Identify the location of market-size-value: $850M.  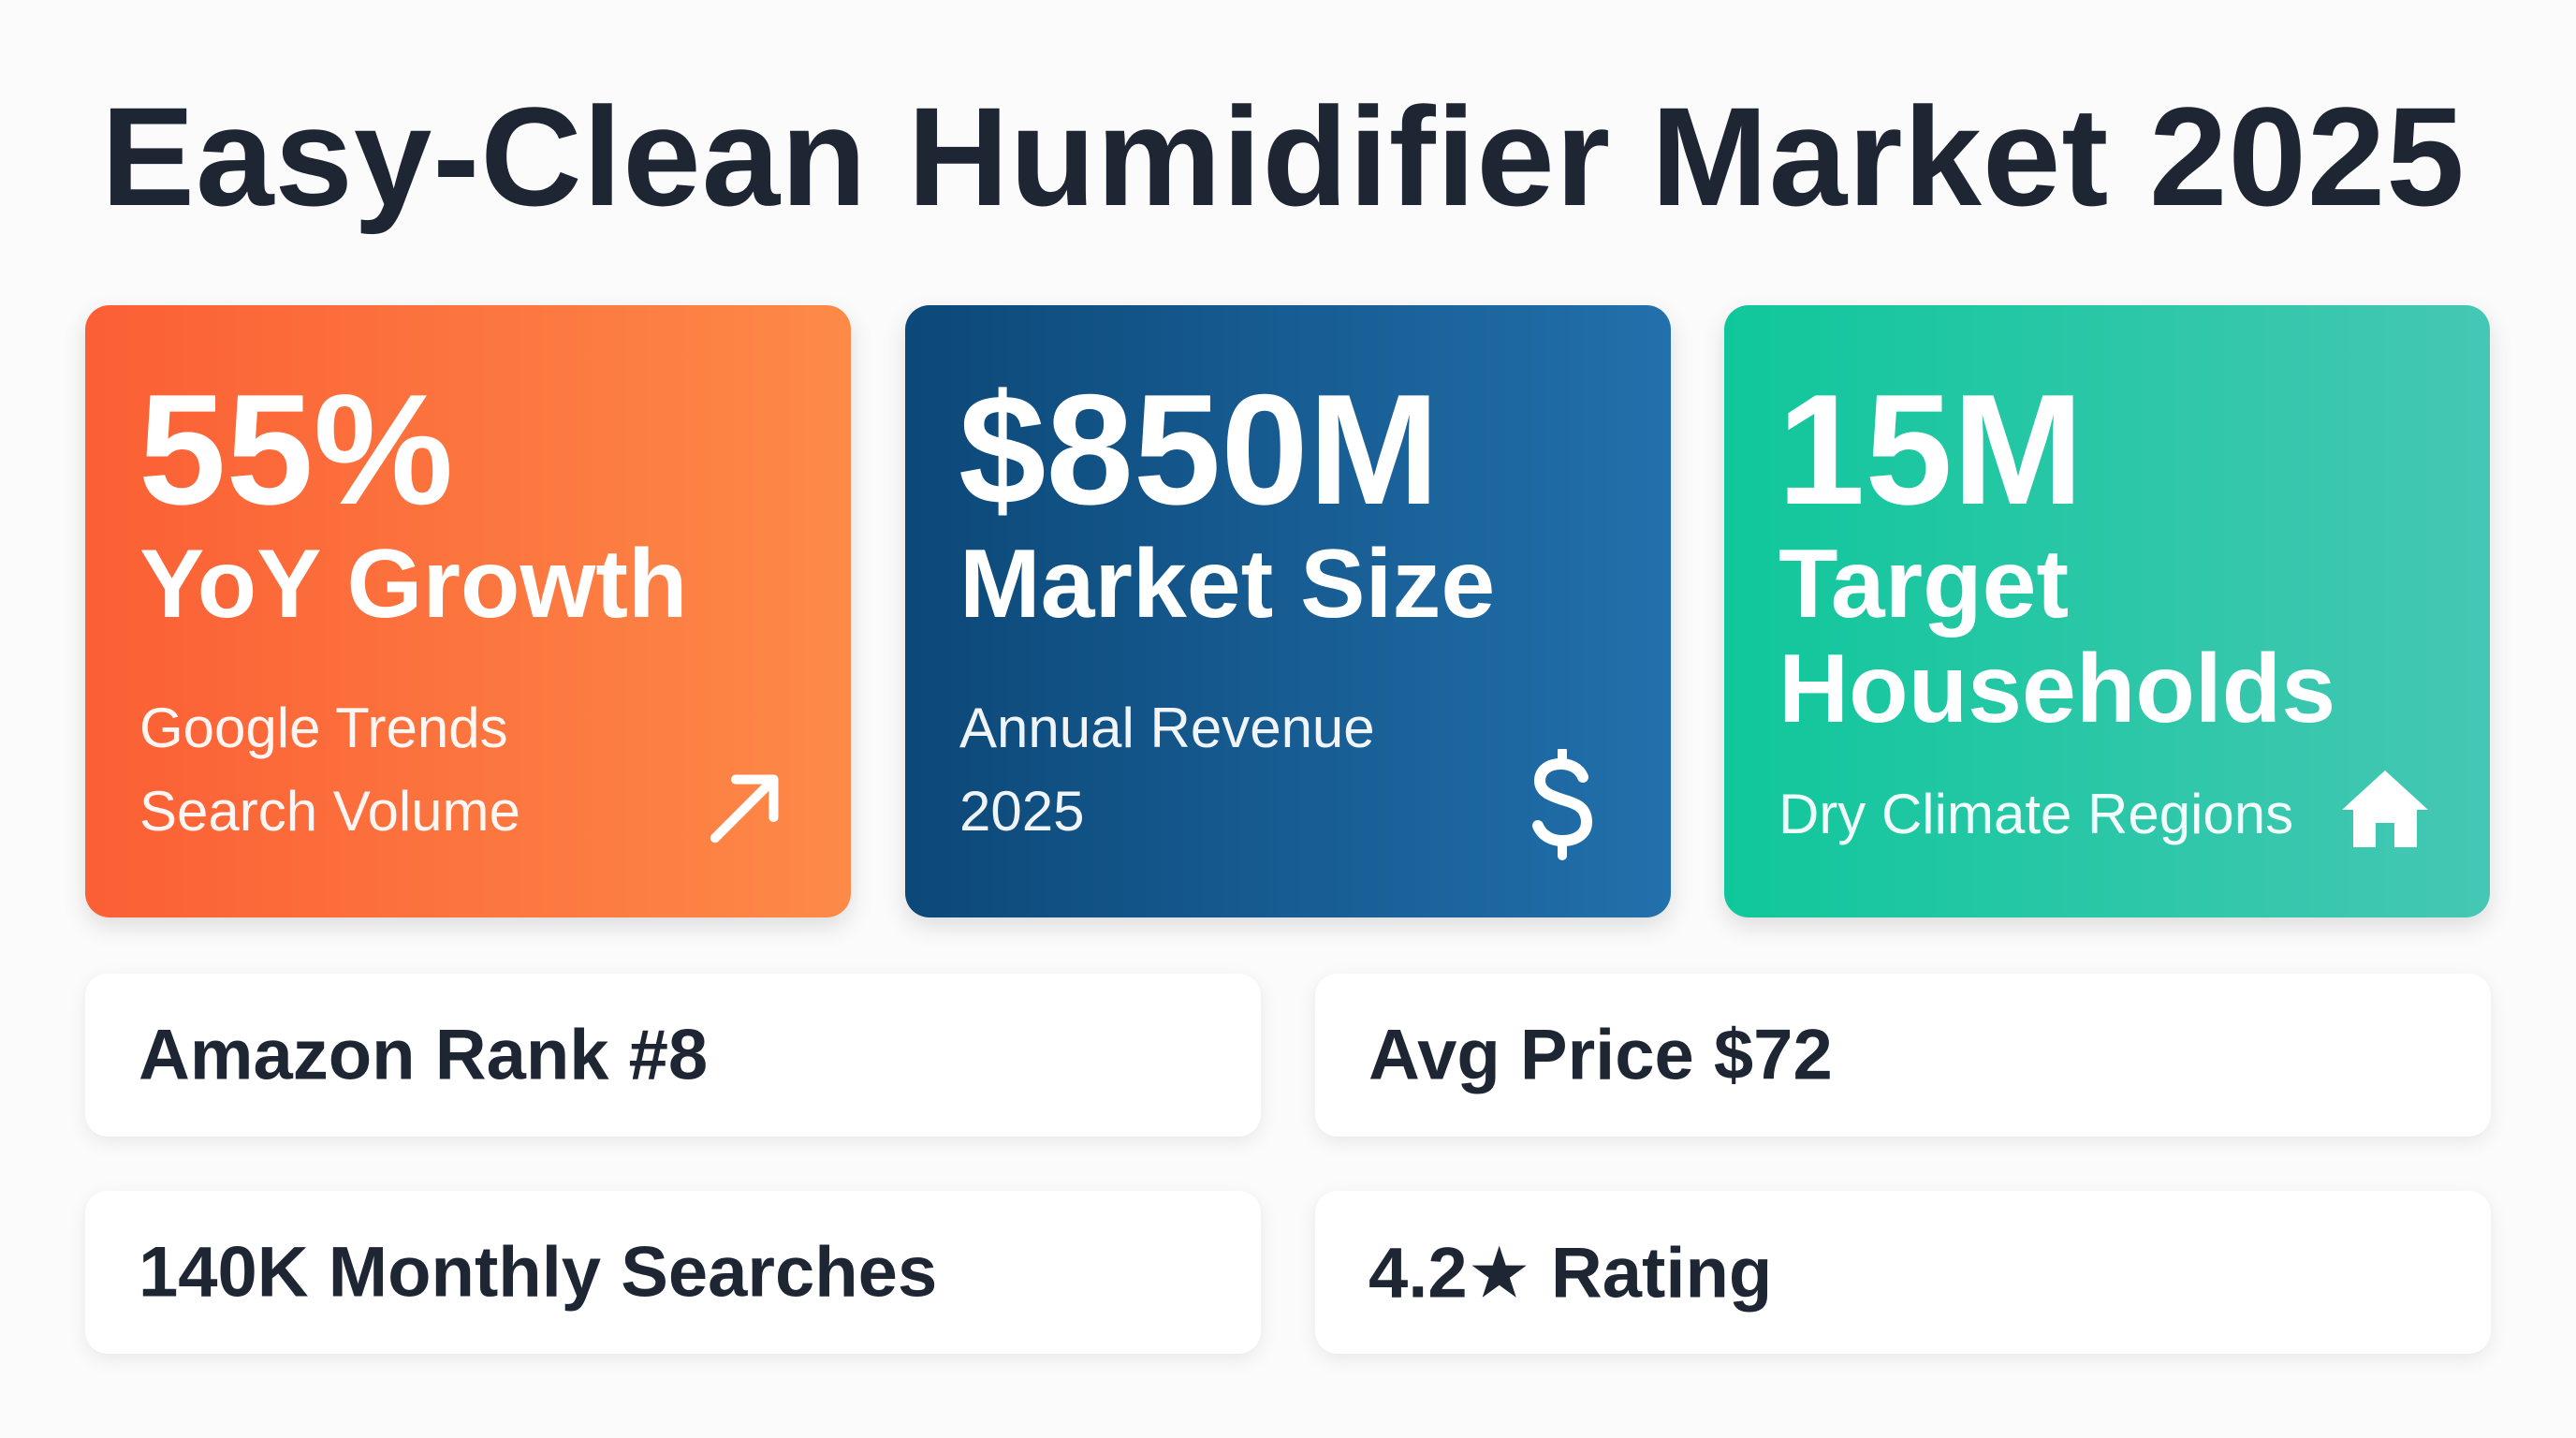
(1199, 449).